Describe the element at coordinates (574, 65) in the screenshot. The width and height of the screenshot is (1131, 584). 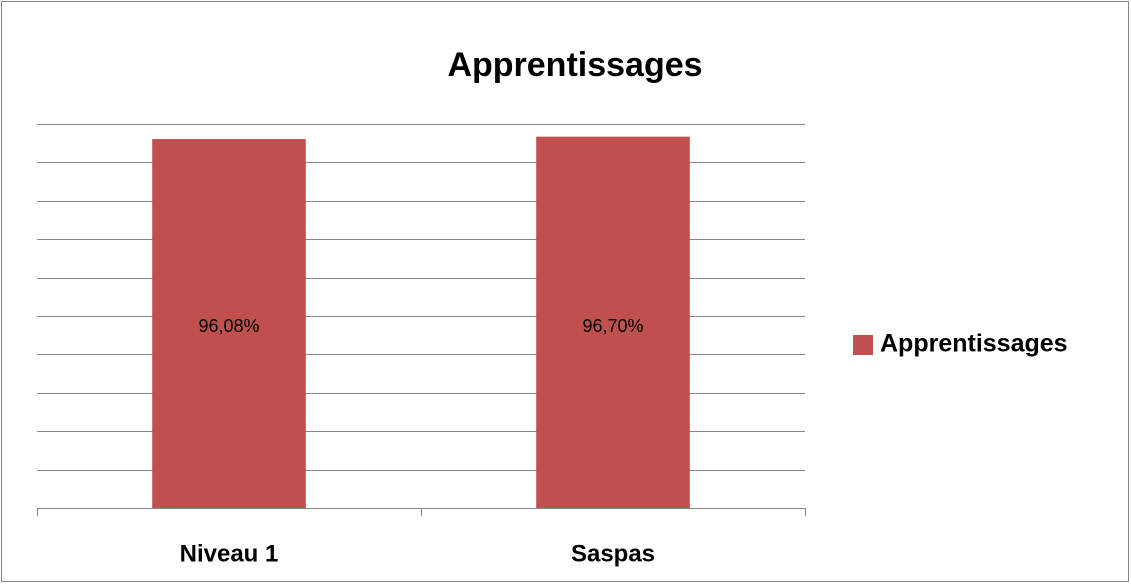
I see `chart-title: Apprentissages` at that location.